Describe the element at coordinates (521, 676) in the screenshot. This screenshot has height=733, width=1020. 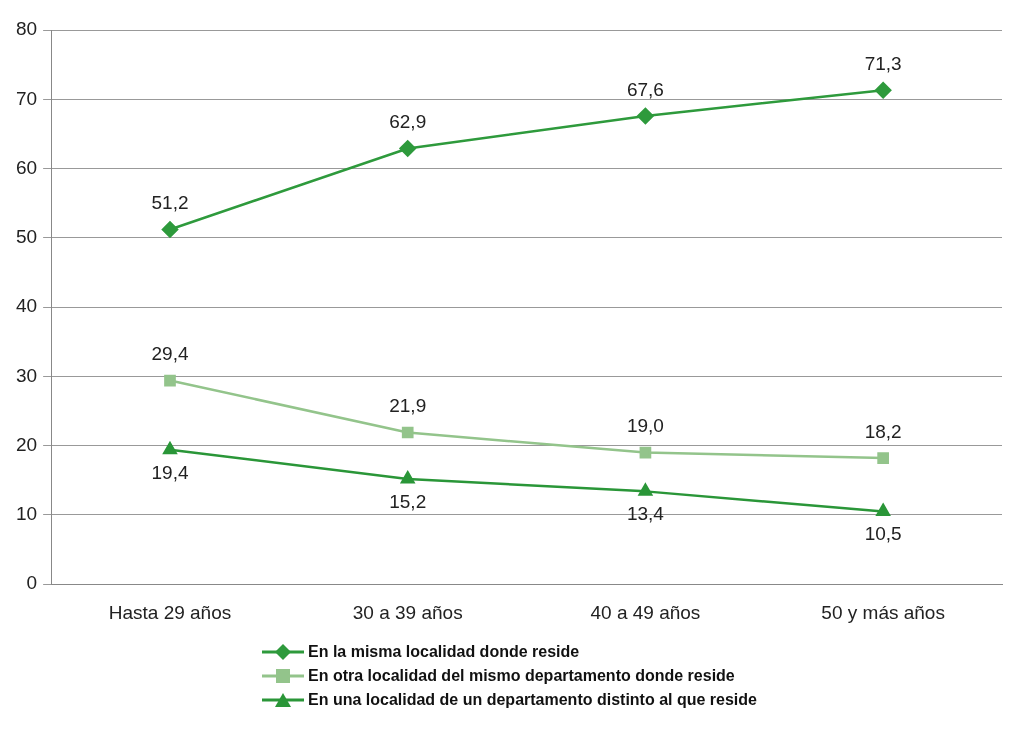
I see `legend-label: En otra localidad del mismo departamento donde reside` at that location.